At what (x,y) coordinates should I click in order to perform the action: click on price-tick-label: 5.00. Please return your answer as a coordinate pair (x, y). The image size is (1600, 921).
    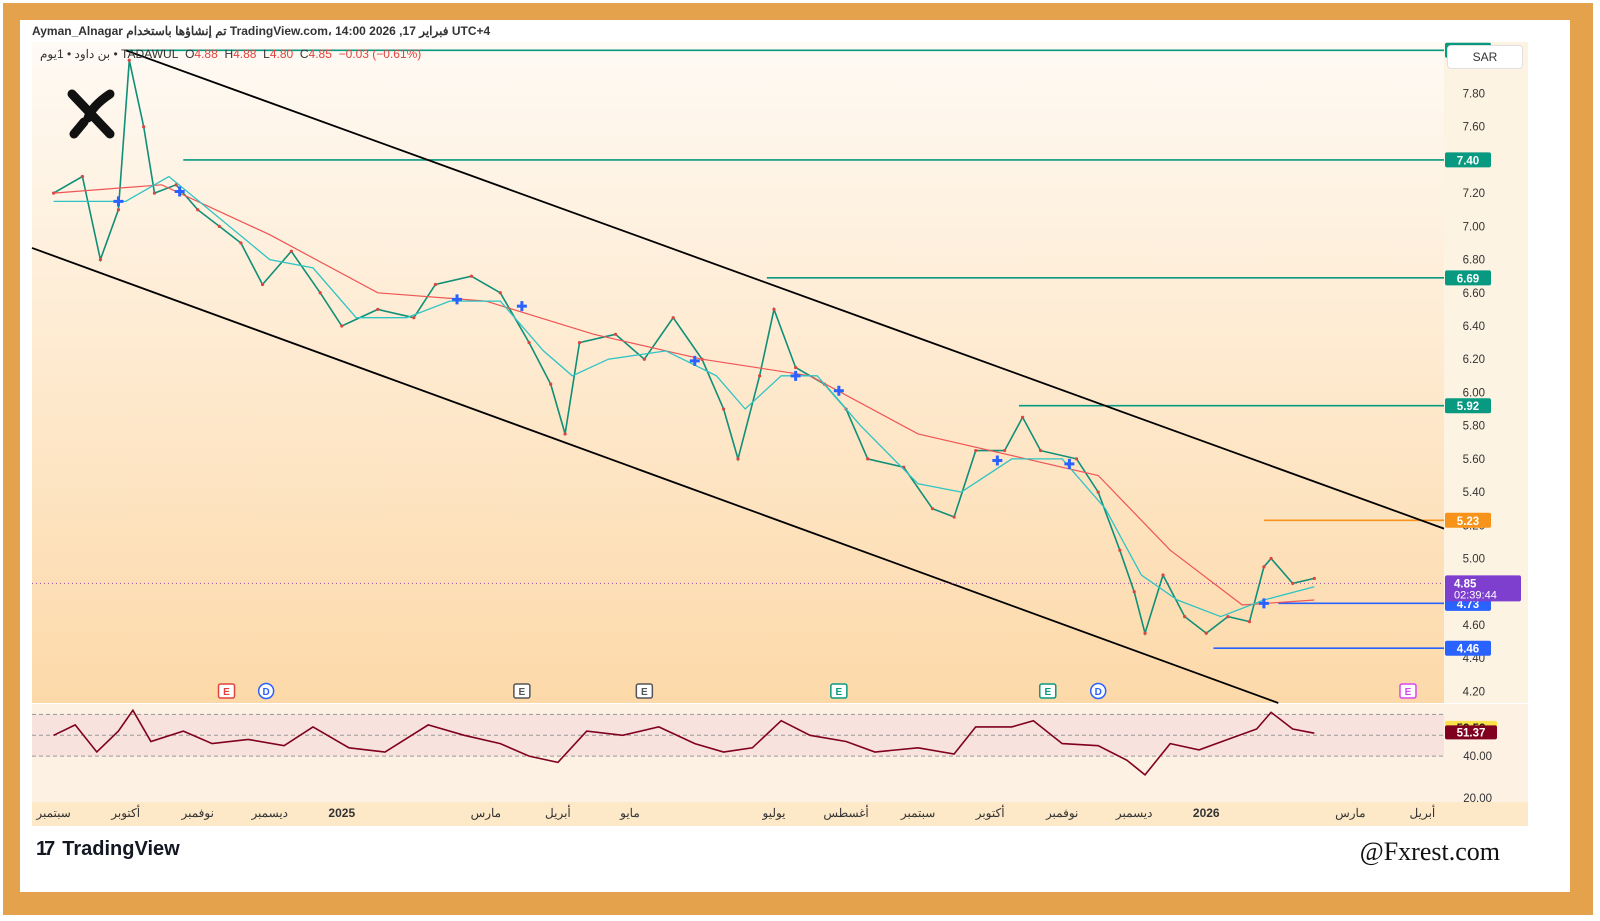
    Looking at the image, I should click on (1474, 560).